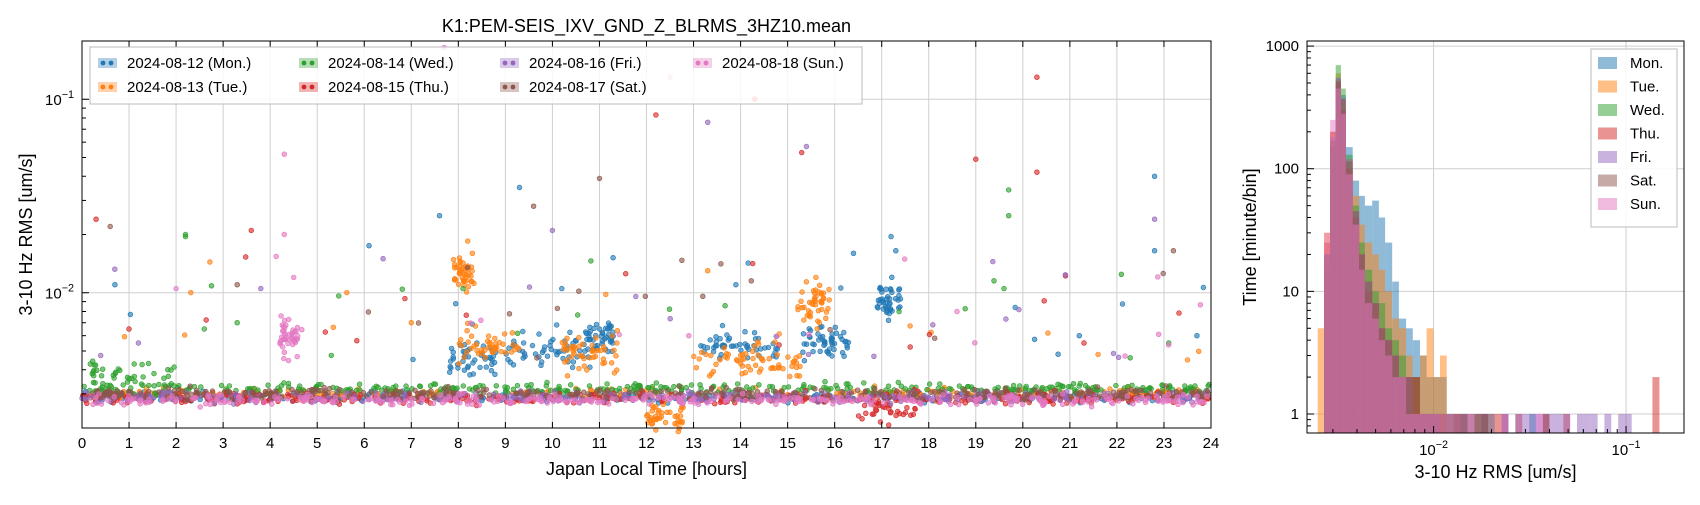  Describe the element at coordinates (1282, 46) in the screenshot. I see `histogram-y-tick-label: 1000` at that location.